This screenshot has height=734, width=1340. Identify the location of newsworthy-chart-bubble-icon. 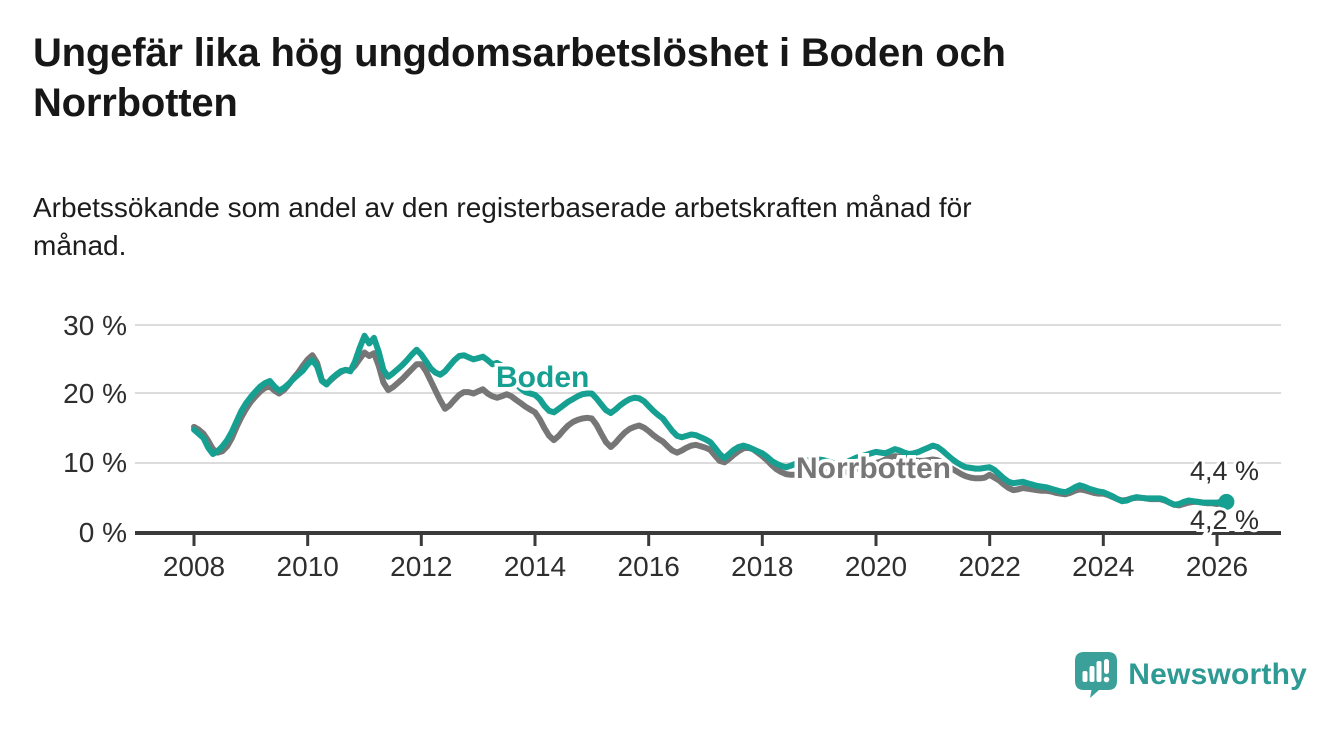
(1096, 675).